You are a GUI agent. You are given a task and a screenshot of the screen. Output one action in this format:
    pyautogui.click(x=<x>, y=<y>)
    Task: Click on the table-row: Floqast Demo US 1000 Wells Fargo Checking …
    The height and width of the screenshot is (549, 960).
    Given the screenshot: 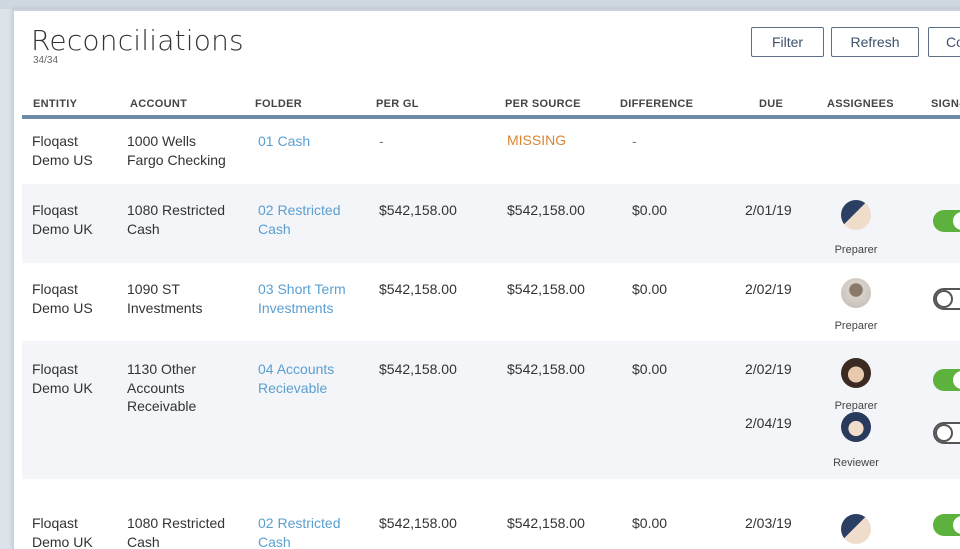 What is the action you would take?
    pyautogui.click(x=491, y=151)
    